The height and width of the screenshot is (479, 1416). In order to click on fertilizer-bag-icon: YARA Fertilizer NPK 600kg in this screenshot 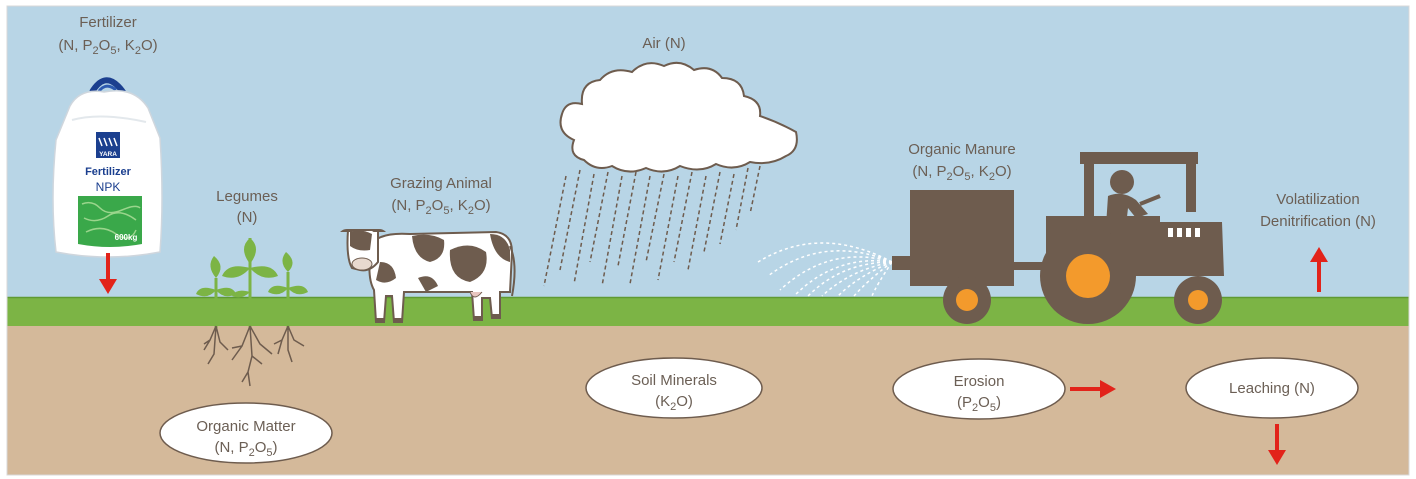, I will do `click(107, 167)`.